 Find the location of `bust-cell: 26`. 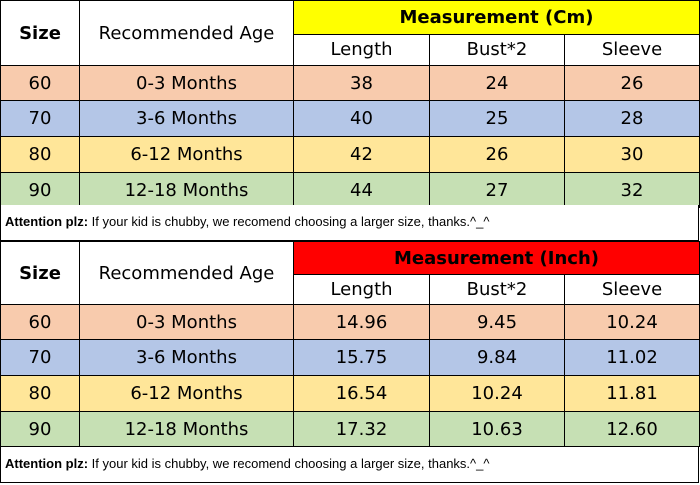

bust-cell: 26 is located at coordinates (497, 154).